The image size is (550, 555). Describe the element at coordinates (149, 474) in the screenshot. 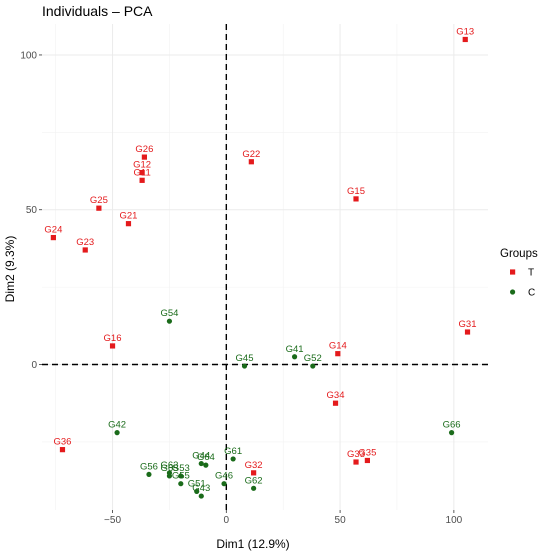

I see `data-point-G56` at that location.